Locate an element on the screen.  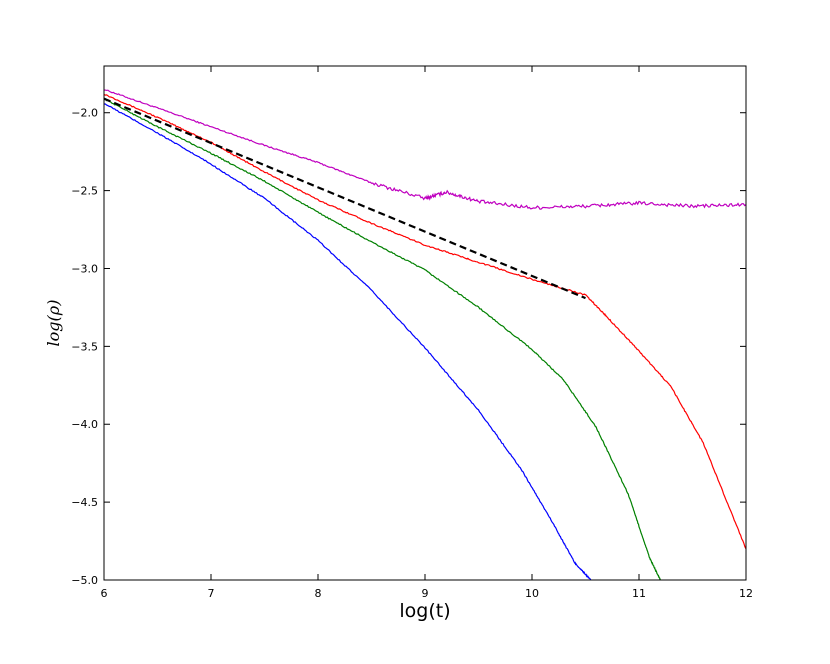
x-tick-label: 9 is located at coordinates (425, 593).